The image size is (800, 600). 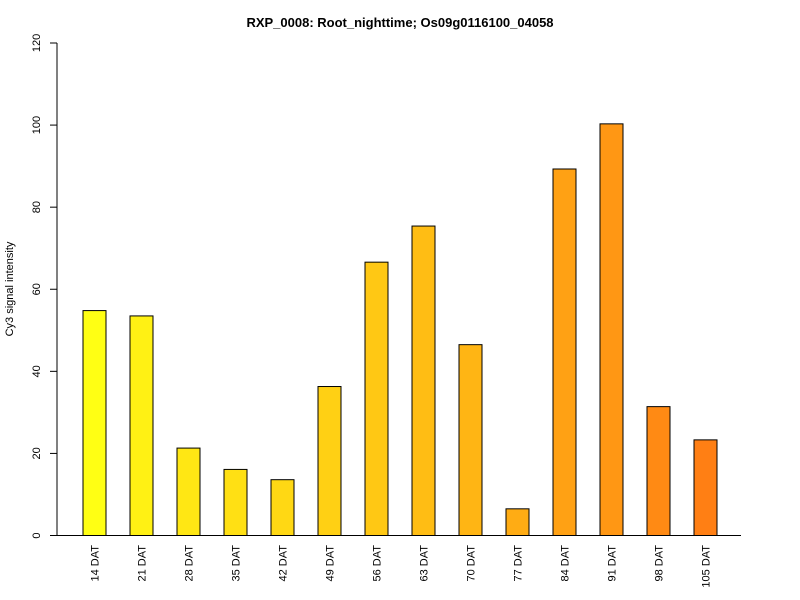 What do you see at coordinates (284, 563) in the screenshot?
I see `x-tick-label: 42 DAT` at bounding box center [284, 563].